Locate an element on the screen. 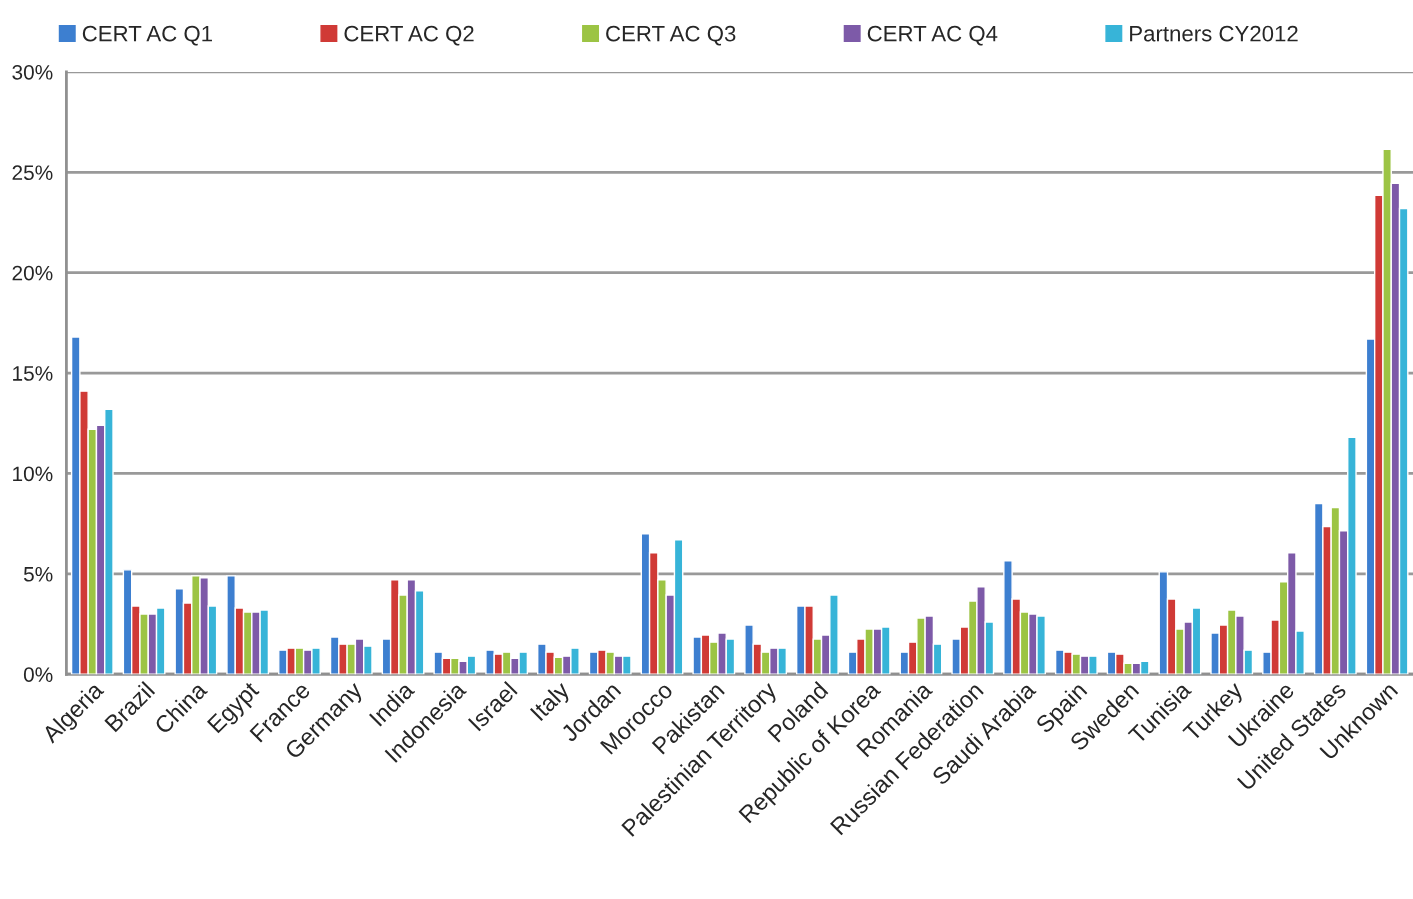  legend-label: CERT AC Q3 is located at coordinates (671, 35).